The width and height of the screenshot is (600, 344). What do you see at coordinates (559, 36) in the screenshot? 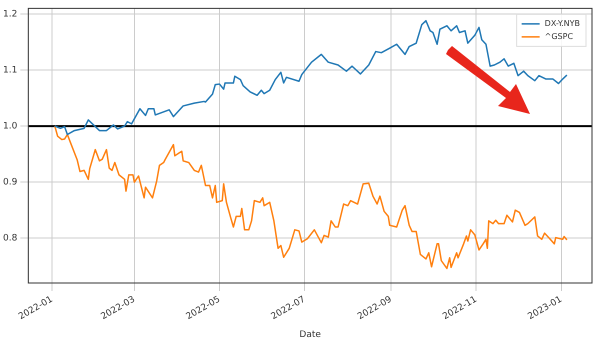
I see `legend-label: ^GSPC` at bounding box center [559, 36].